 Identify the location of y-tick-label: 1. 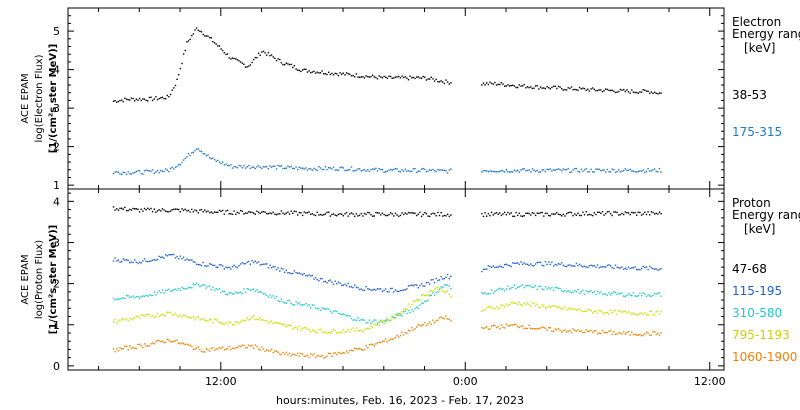
(56, 325).